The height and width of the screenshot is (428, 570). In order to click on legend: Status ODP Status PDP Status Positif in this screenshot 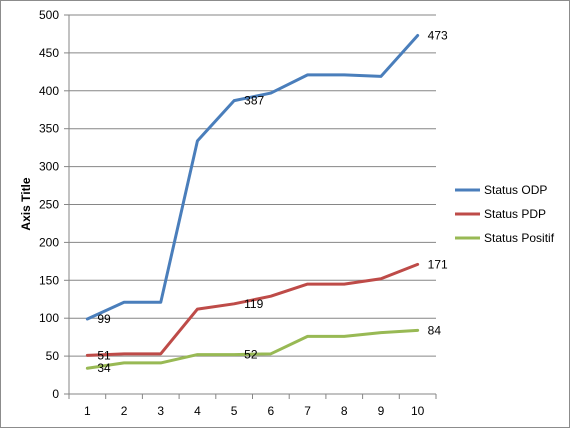, I will do `click(505, 214)`.